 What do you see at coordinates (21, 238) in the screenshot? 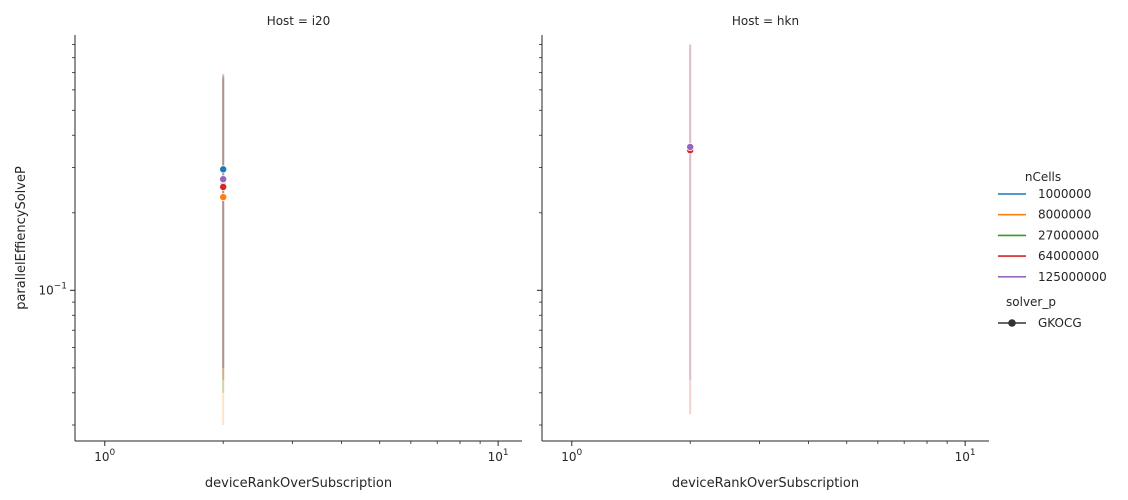
I see `y-axis-label: parallelEffiencySolveP` at bounding box center [21, 238].